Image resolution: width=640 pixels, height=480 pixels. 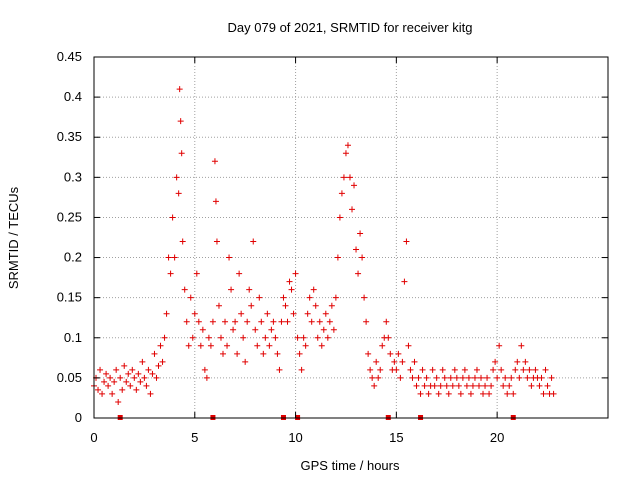 I want to click on y-tick-label: 0.1, so click(x=73, y=337).